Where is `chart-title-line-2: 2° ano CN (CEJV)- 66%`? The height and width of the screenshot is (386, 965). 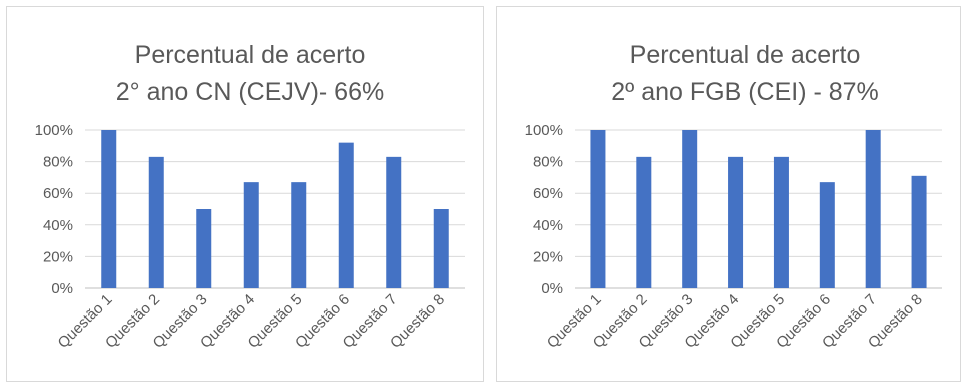
chart-title-line-2: 2° ano CN (CEJV)- 66% is located at coordinates (250, 92).